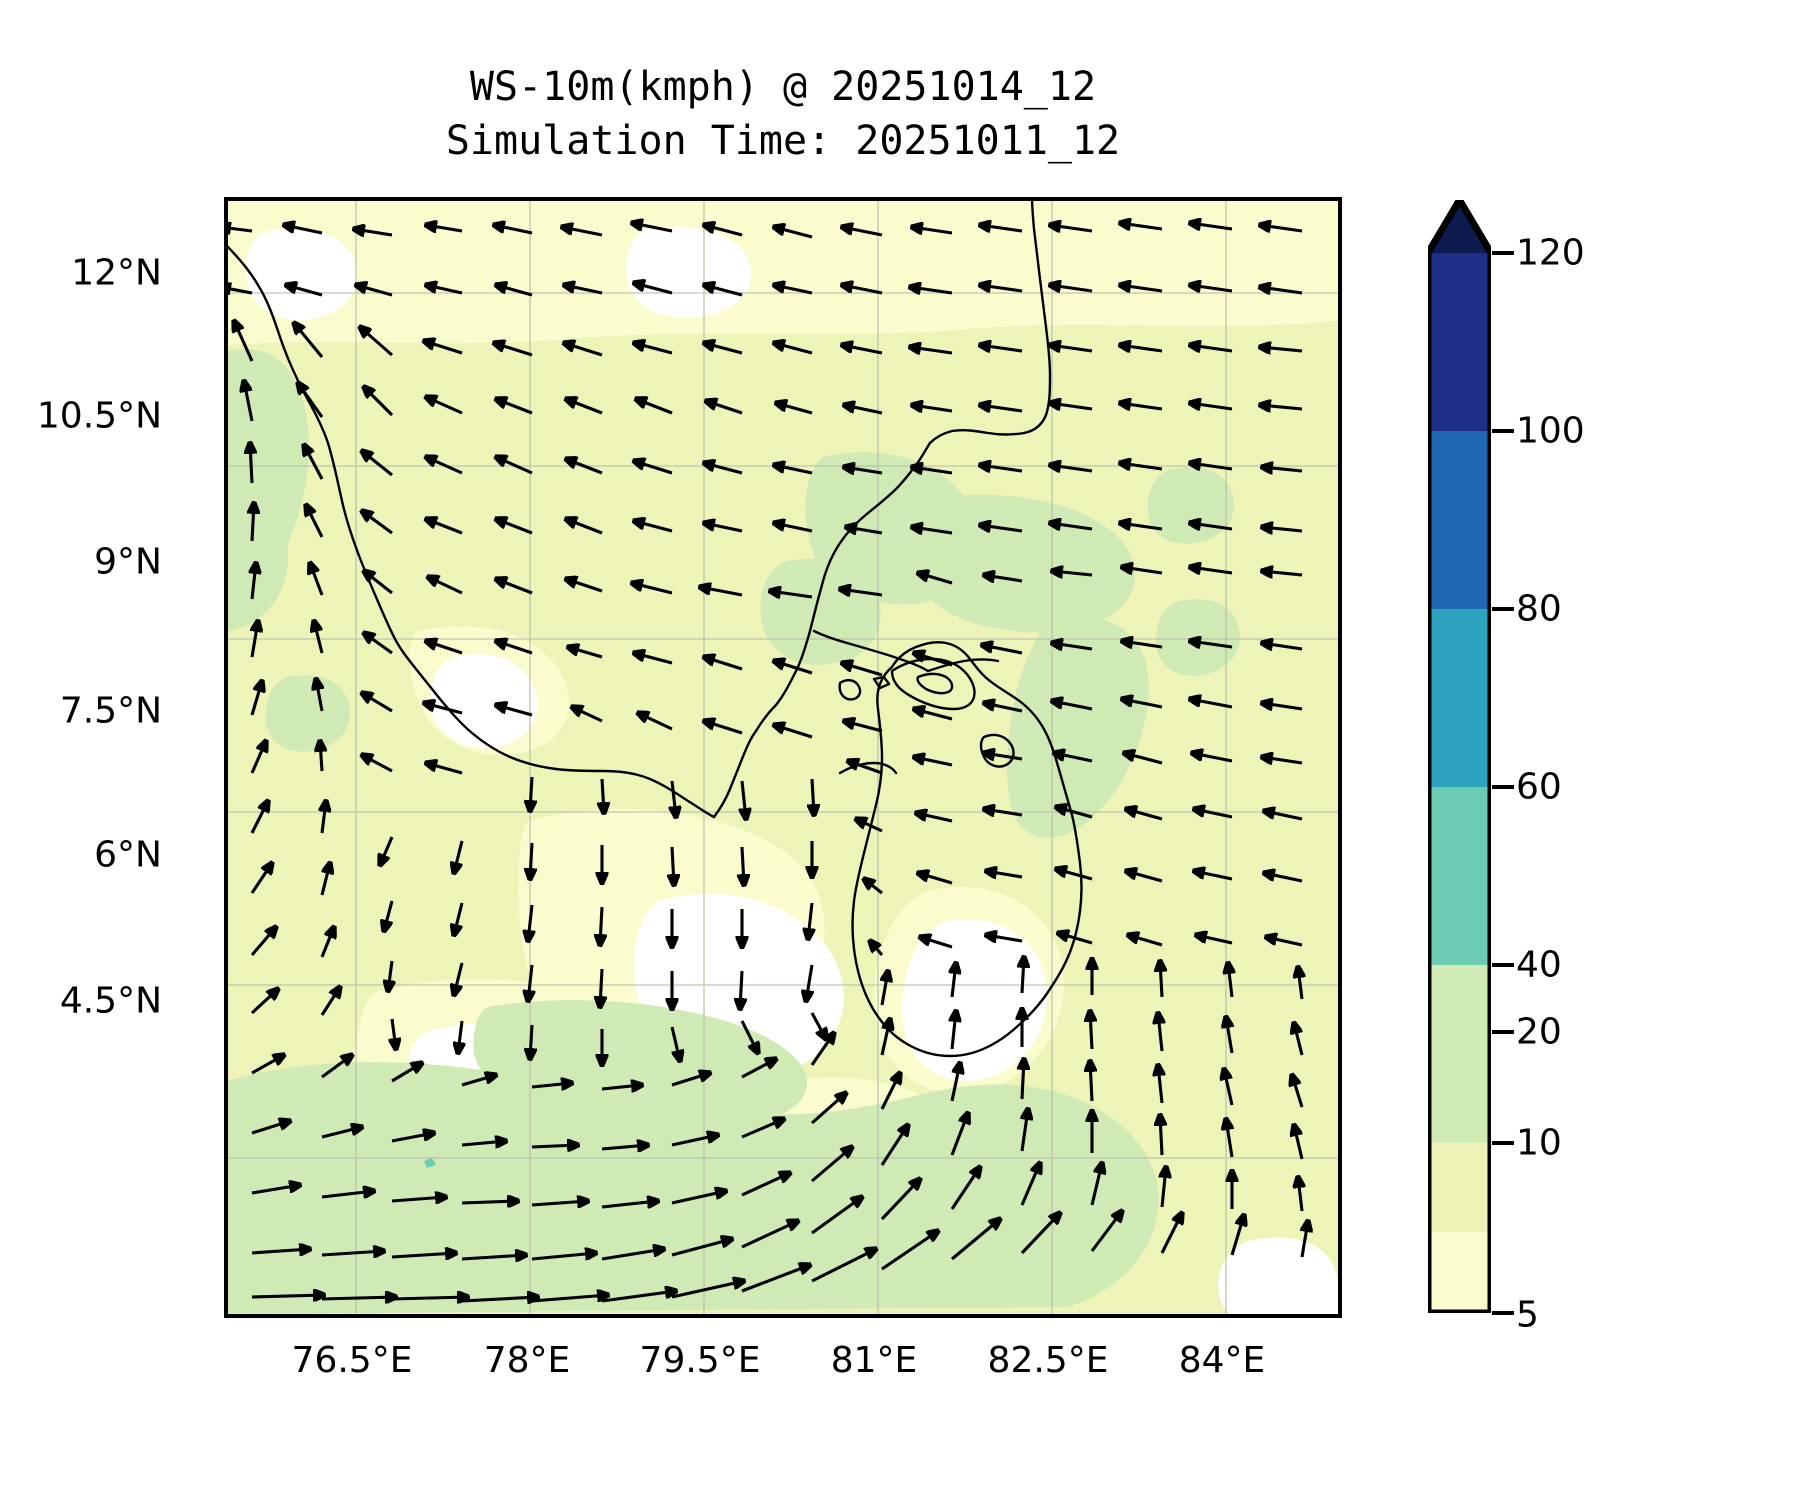  What do you see at coordinates (1539, 1032) in the screenshot?
I see `colorbar-tick-label: 20` at bounding box center [1539, 1032].